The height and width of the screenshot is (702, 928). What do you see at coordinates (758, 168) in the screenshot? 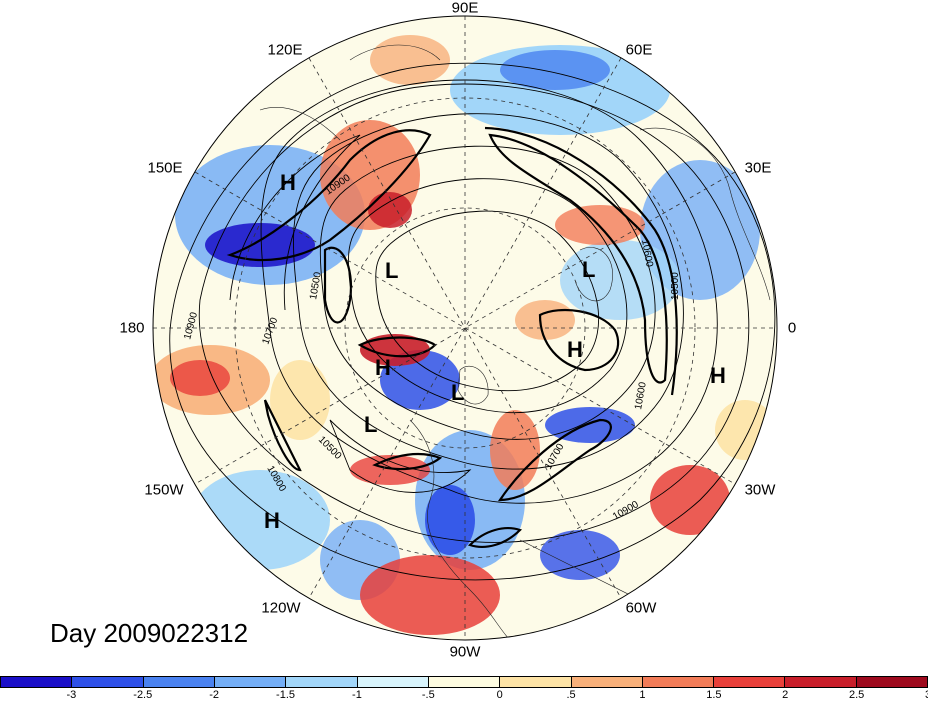
I see `lon-label-30e: 30E` at bounding box center [758, 168].